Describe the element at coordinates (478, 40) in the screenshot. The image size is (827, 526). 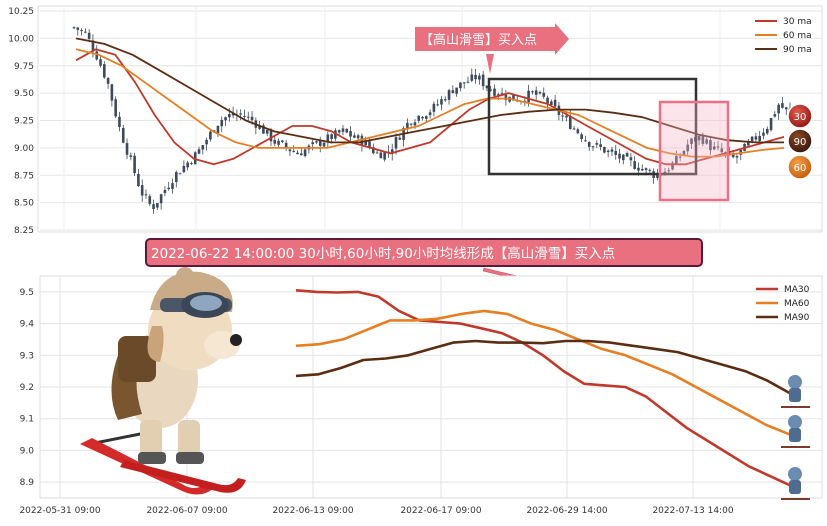
I see `top-callout-text: 【高山滑雪】买入点` at that location.